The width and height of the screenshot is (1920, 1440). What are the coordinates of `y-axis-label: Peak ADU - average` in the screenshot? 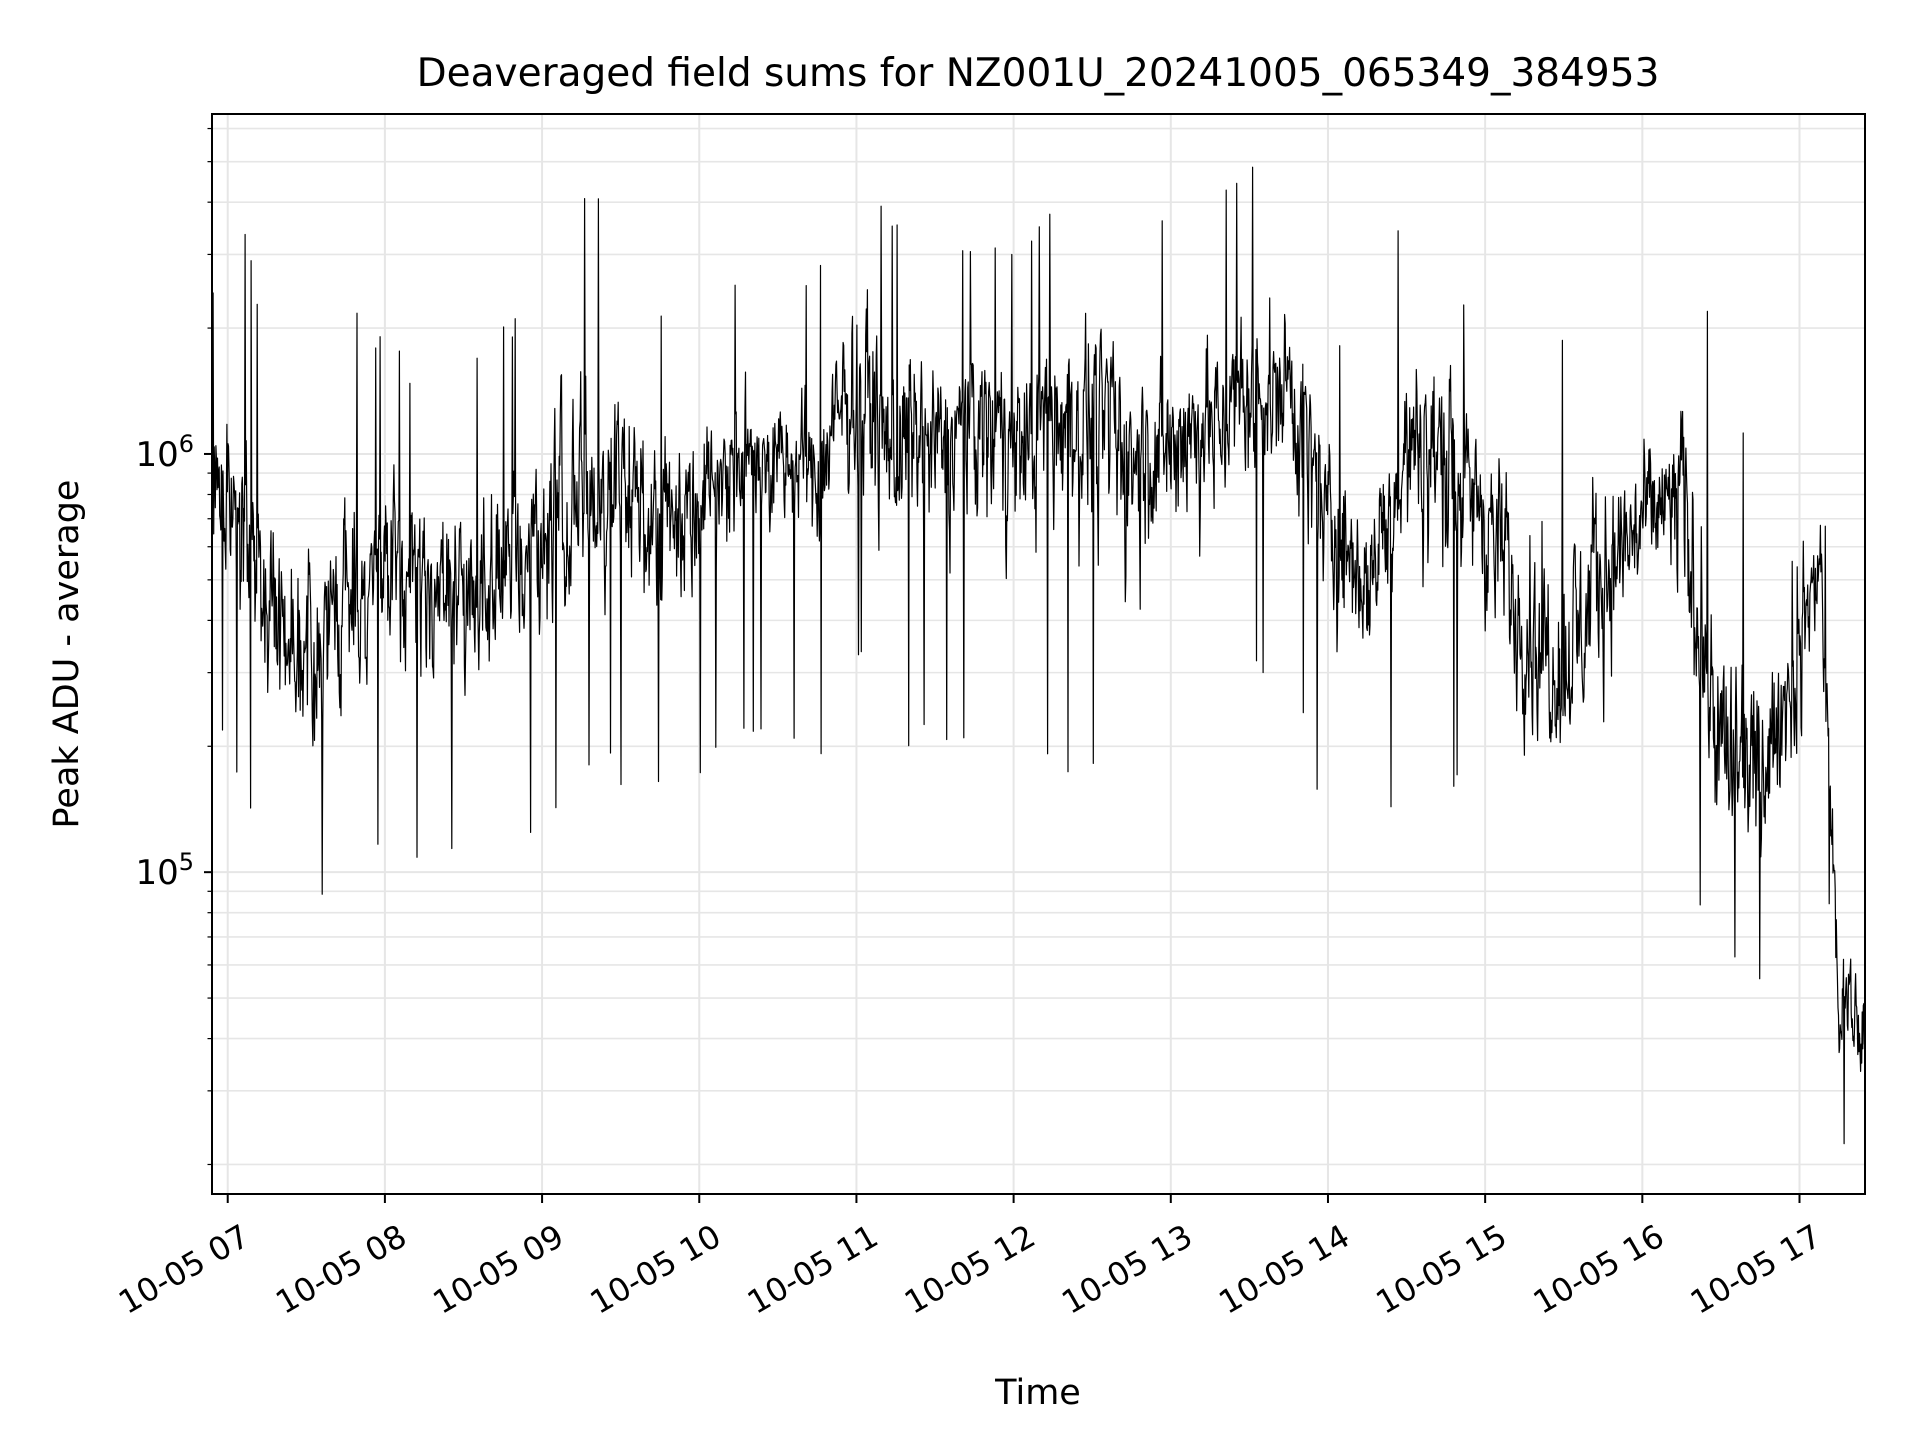 It's located at (67, 654).